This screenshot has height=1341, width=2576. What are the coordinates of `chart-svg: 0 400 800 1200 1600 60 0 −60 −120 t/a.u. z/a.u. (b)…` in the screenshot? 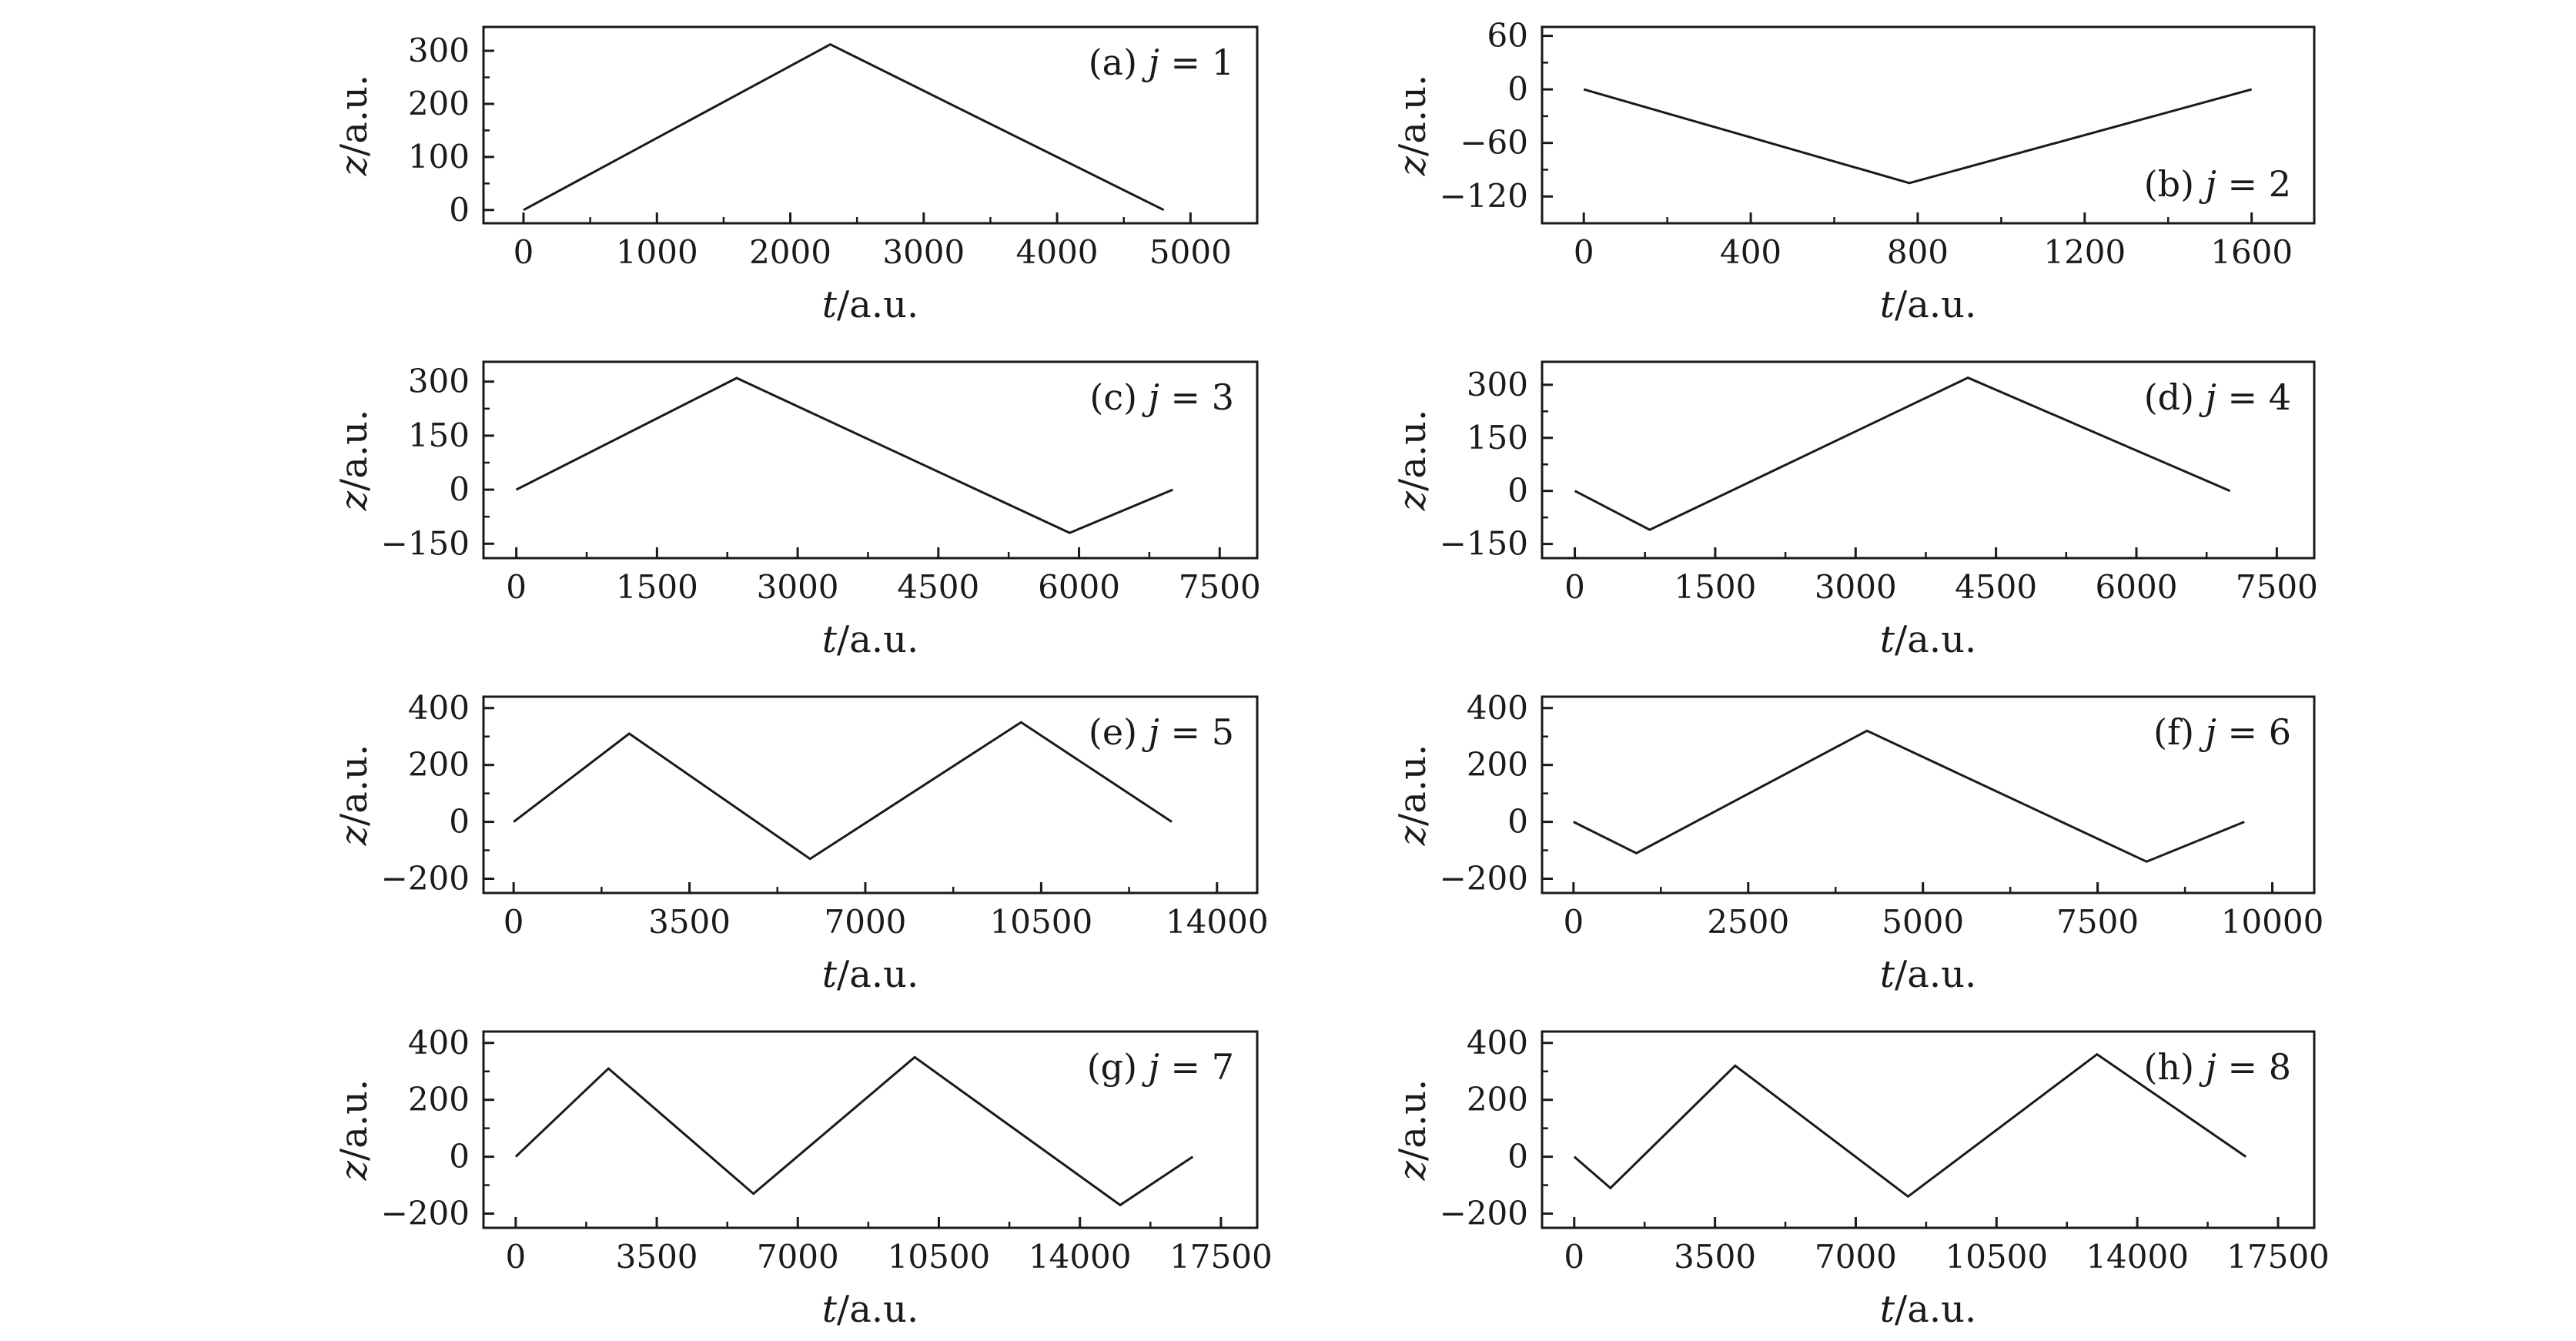 It's located at (1853, 171).